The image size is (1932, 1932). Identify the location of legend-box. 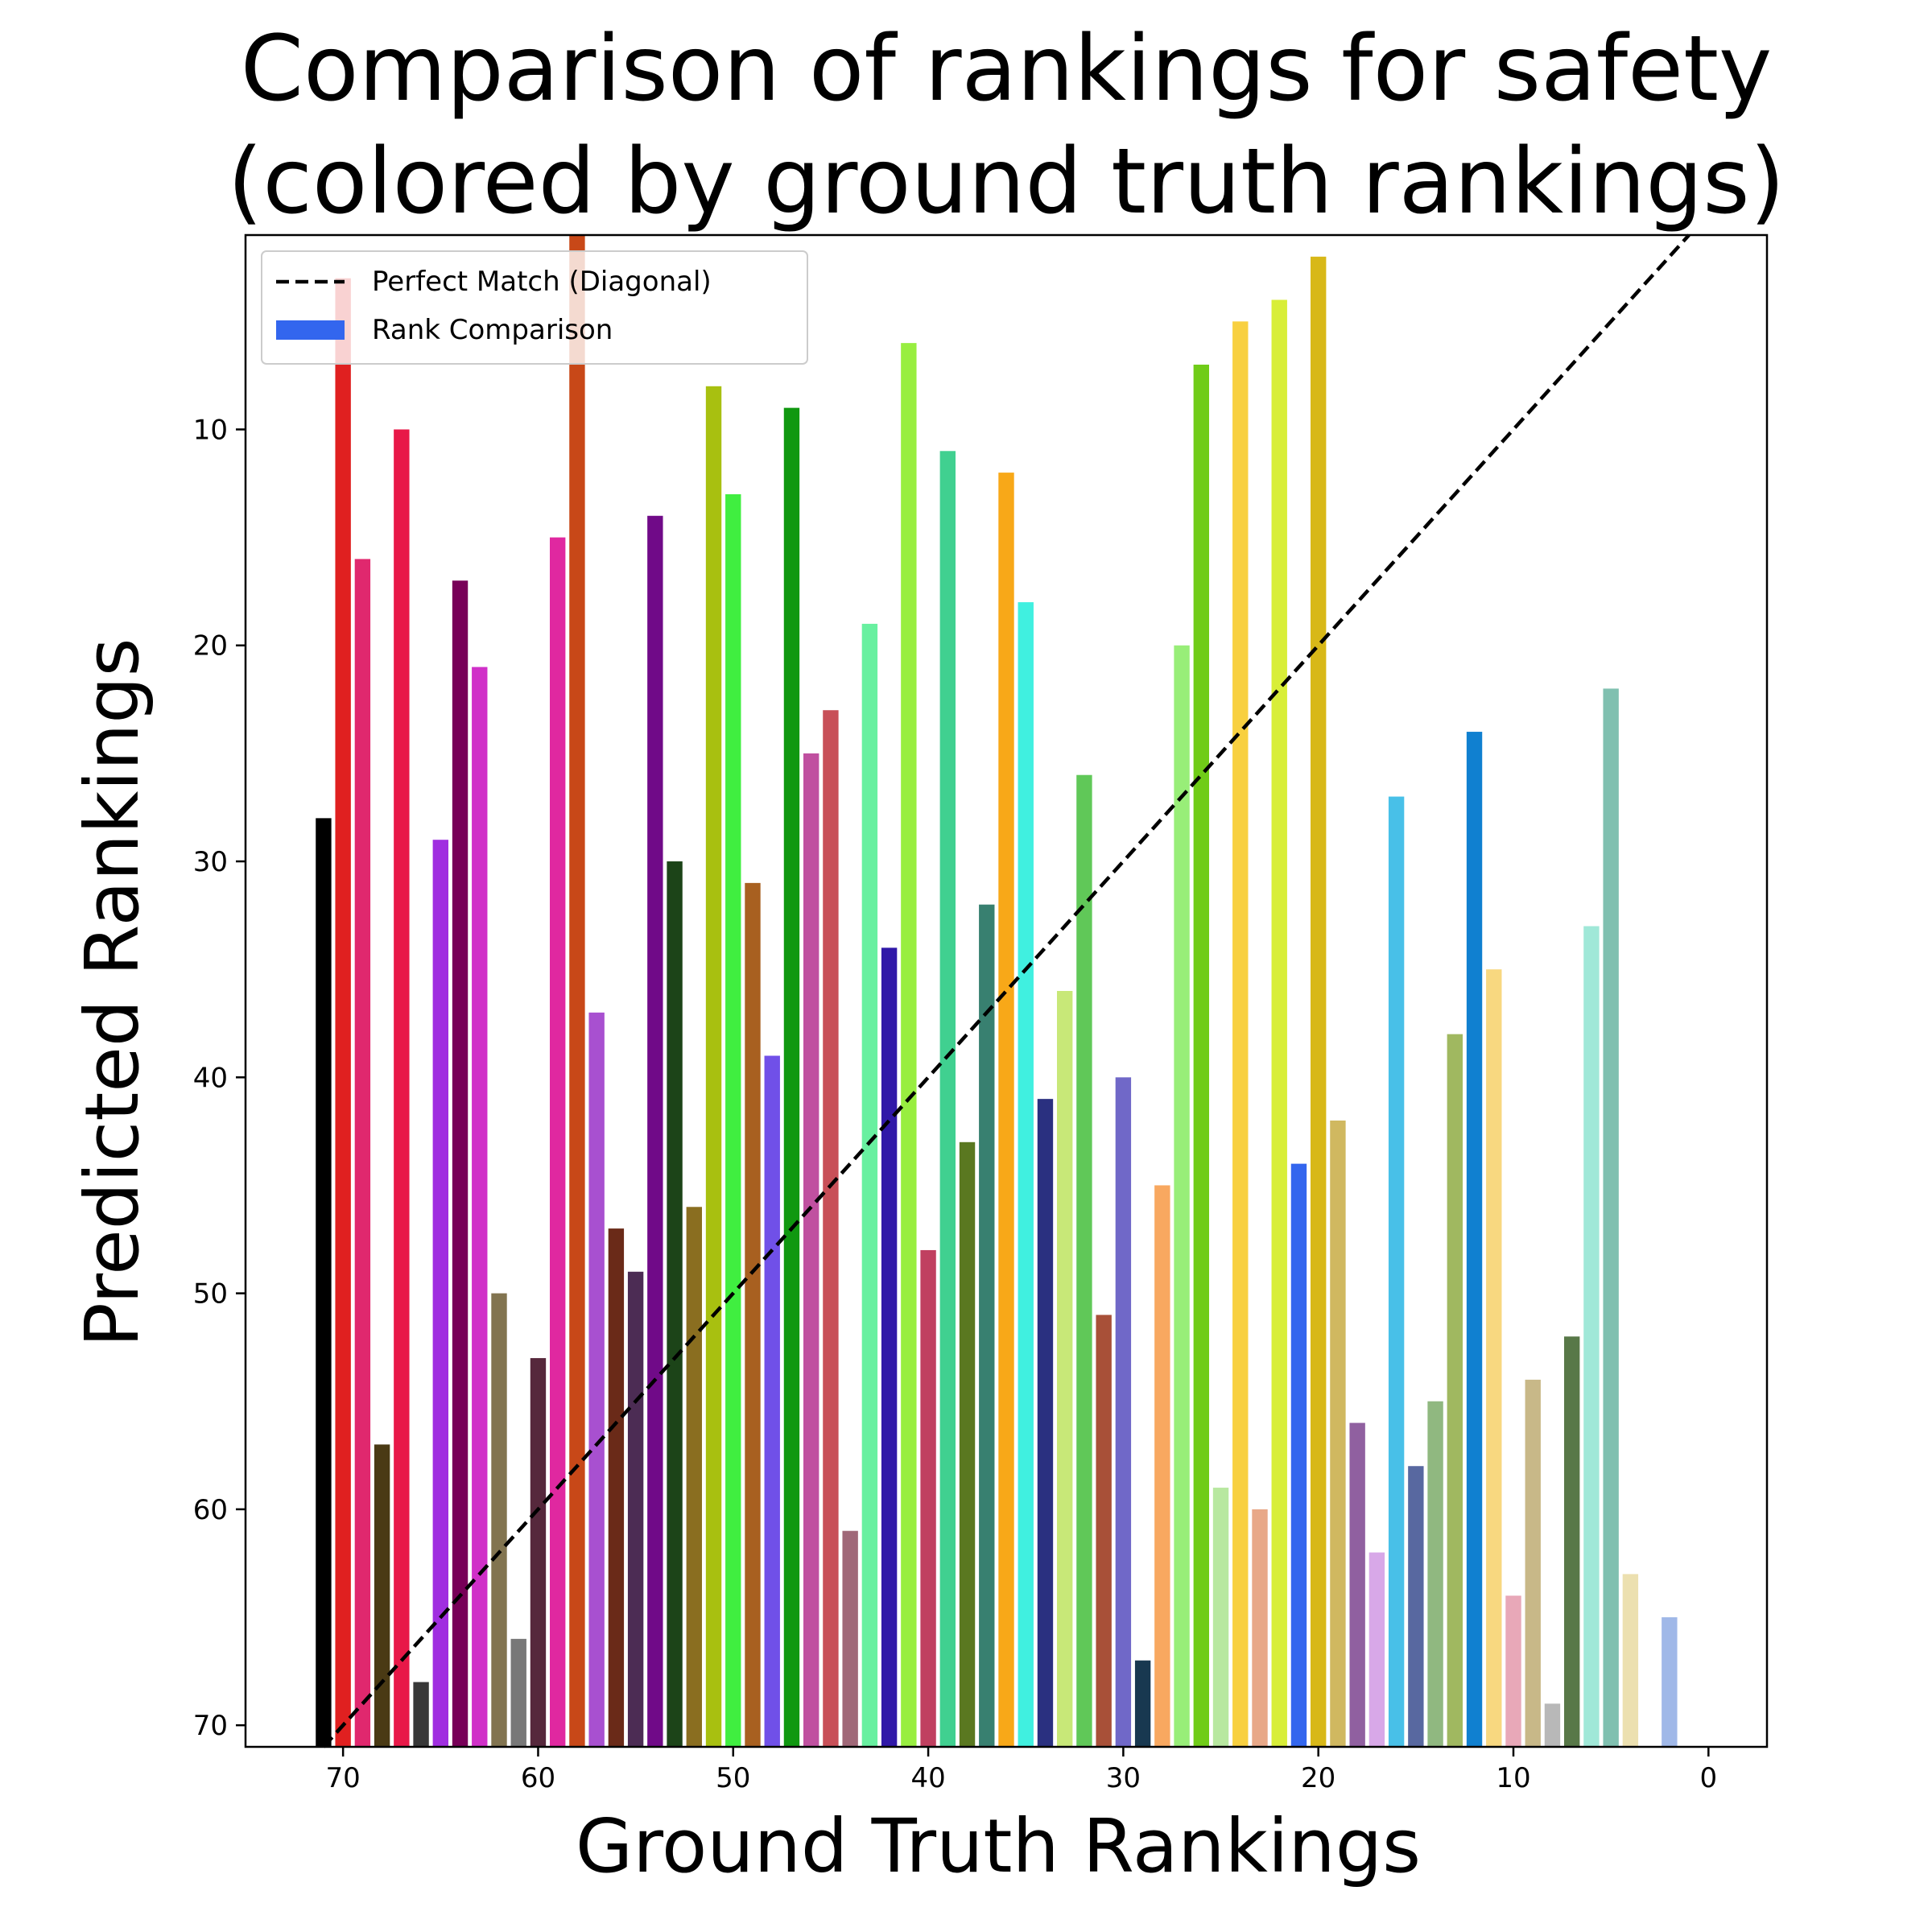
(534, 307).